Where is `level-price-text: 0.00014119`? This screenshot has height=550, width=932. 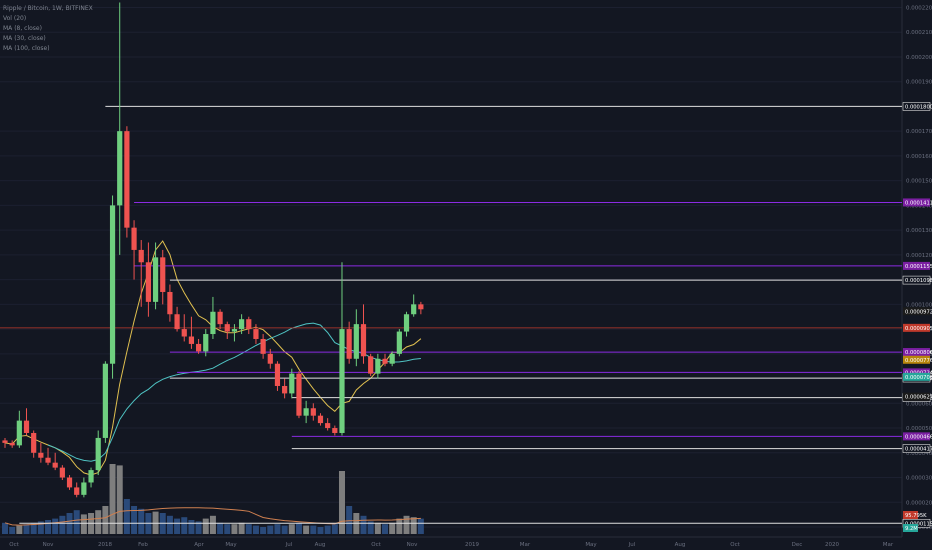
level-price-text: 0.00014119 is located at coordinates (918, 203).